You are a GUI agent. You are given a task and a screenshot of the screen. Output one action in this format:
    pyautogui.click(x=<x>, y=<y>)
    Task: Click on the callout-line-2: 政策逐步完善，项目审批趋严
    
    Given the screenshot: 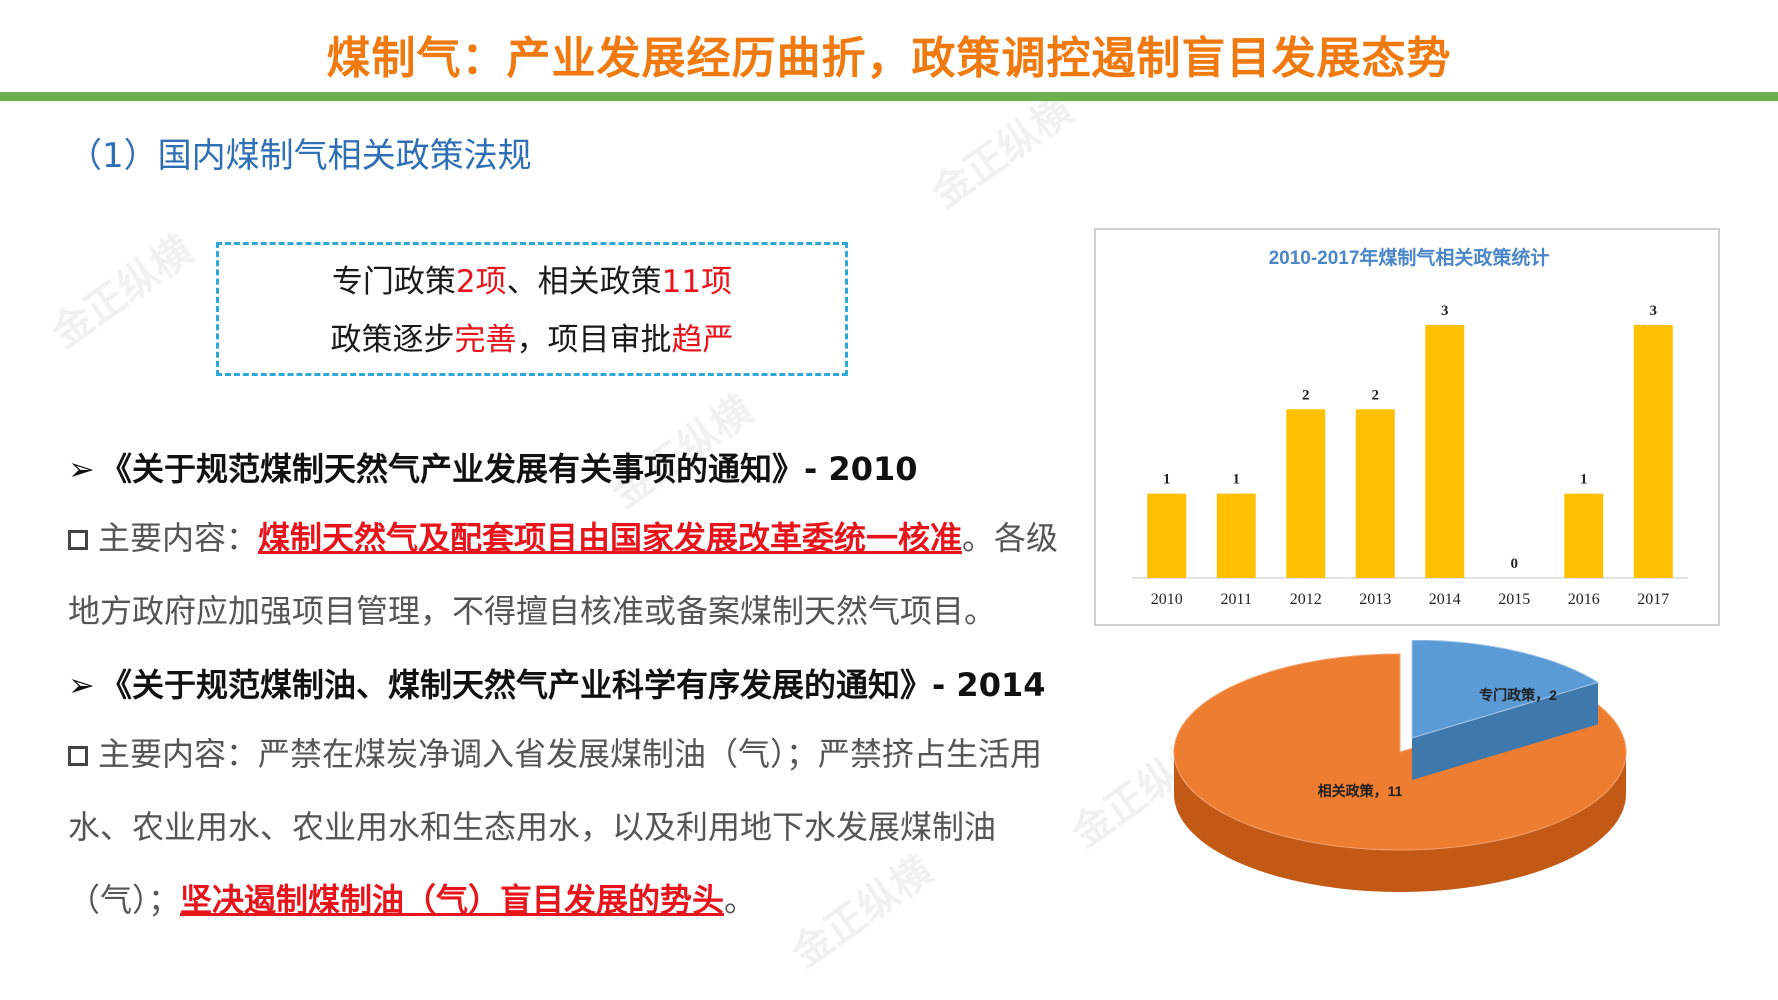 What is the action you would take?
    pyautogui.click(x=532, y=340)
    